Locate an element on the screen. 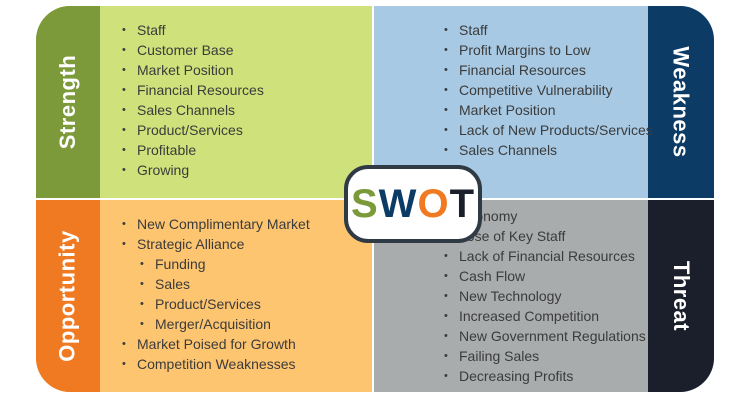 The height and width of the screenshot is (400, 750). swot-badge: S W O T is located at coordinates (413, 204).